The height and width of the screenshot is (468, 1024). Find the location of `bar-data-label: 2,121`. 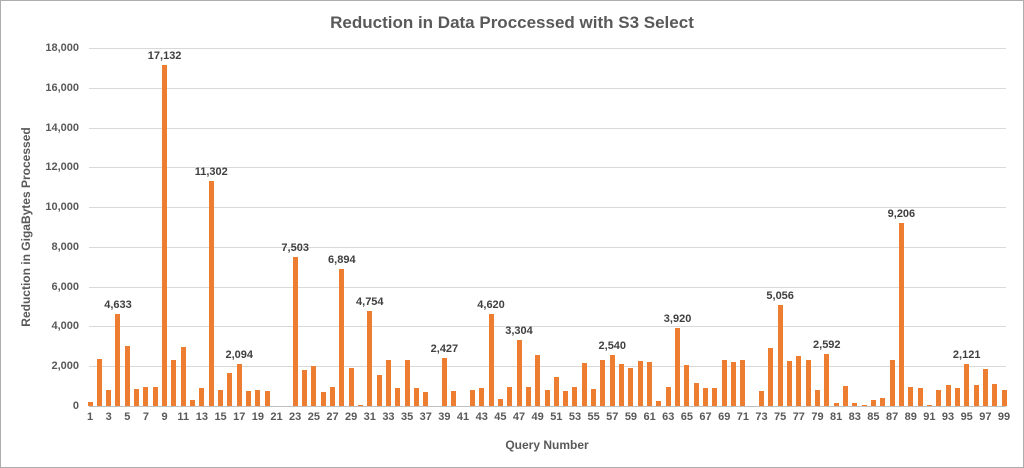

bar-data-label: 2,121 is located at coordinates (966, 354).